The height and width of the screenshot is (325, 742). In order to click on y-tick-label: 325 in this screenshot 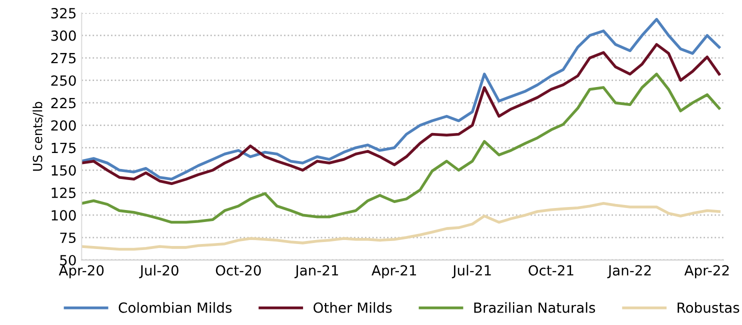, I will do `click(63, 13)`.